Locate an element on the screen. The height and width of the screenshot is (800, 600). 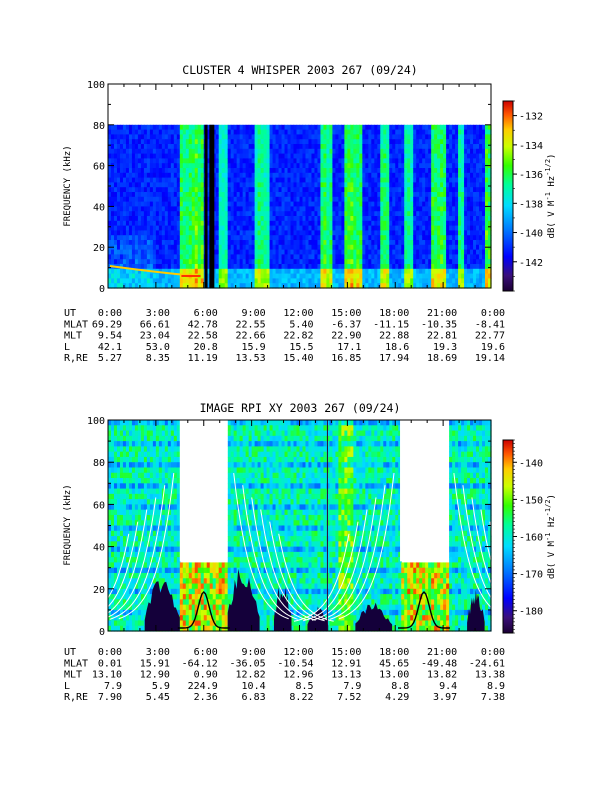
table-value: 0:00 is located at coordinates (110, 313).